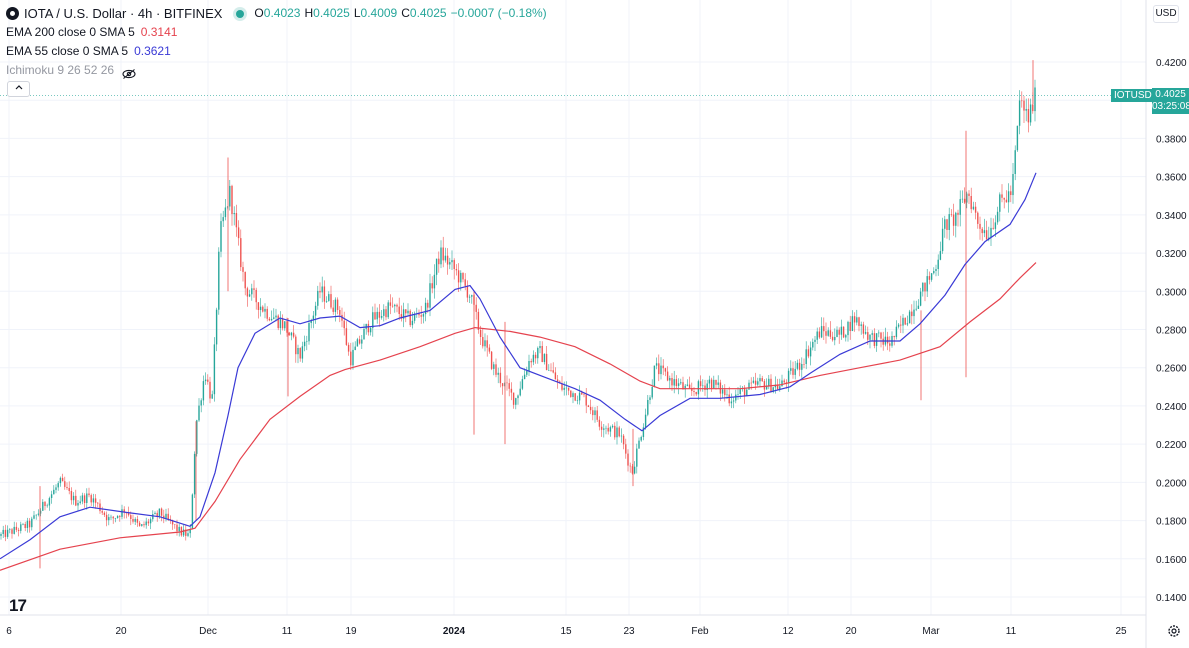 The image size is (1189, 648). Describe the element at coordinates (278, 51) in the screenshot. I see `indicator-row-ema55: EMA 55 close 0 SMA 5 0.3621` at that location.